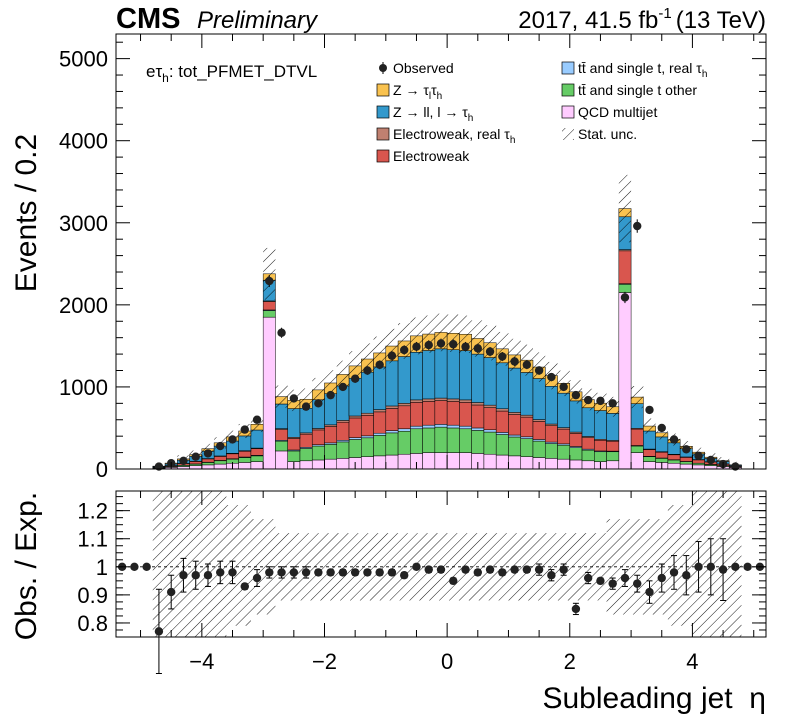 The height and width of the screenshot is (722, 796). What do you see at coordinates (664, 13) in the screenshot?
I see `lumi-exponent: -1` at bounding box center [664, 13].